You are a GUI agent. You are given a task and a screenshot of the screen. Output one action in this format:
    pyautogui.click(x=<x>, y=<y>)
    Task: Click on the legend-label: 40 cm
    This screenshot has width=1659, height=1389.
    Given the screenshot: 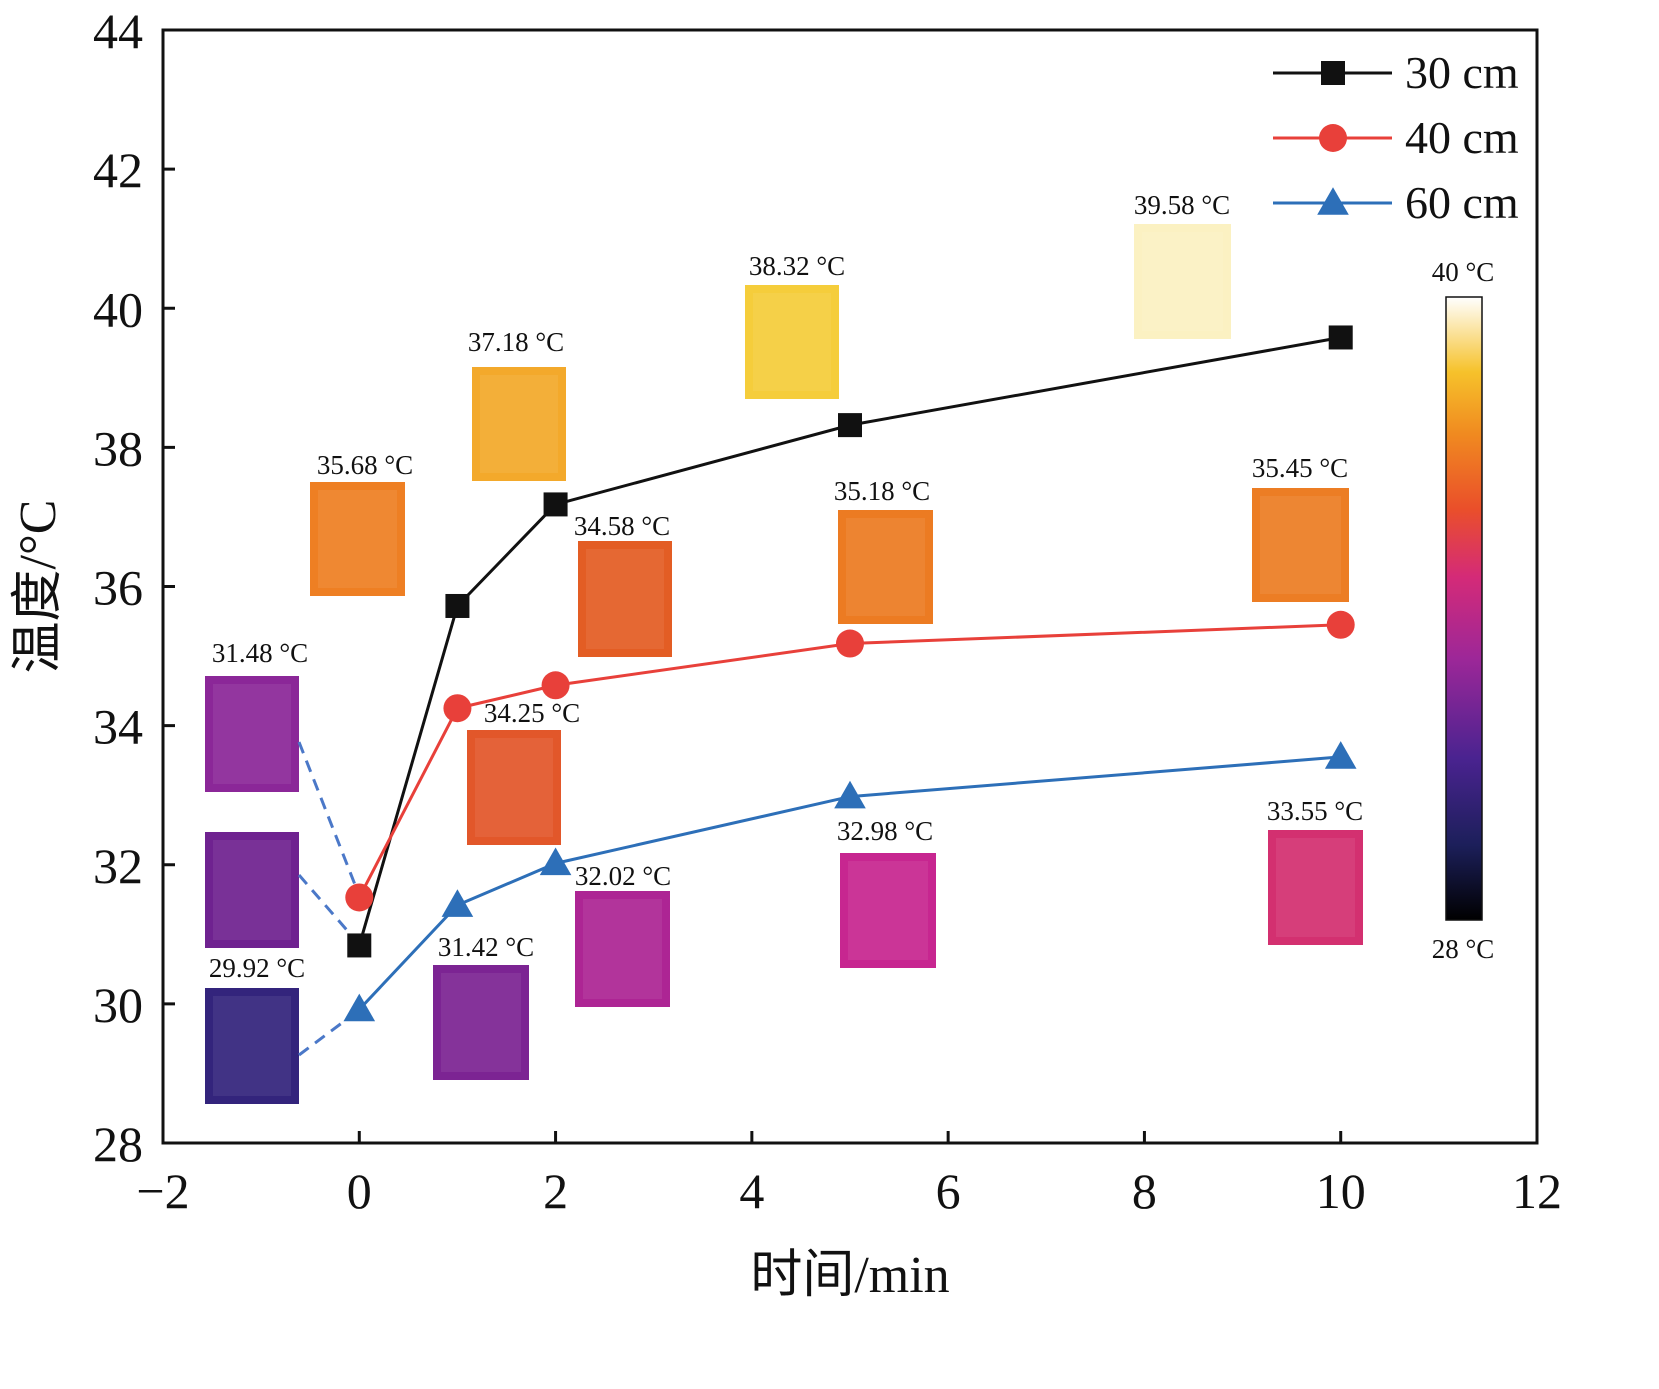 What is the action you would take?
    pyautogui.click(x=1462, y=137)
    